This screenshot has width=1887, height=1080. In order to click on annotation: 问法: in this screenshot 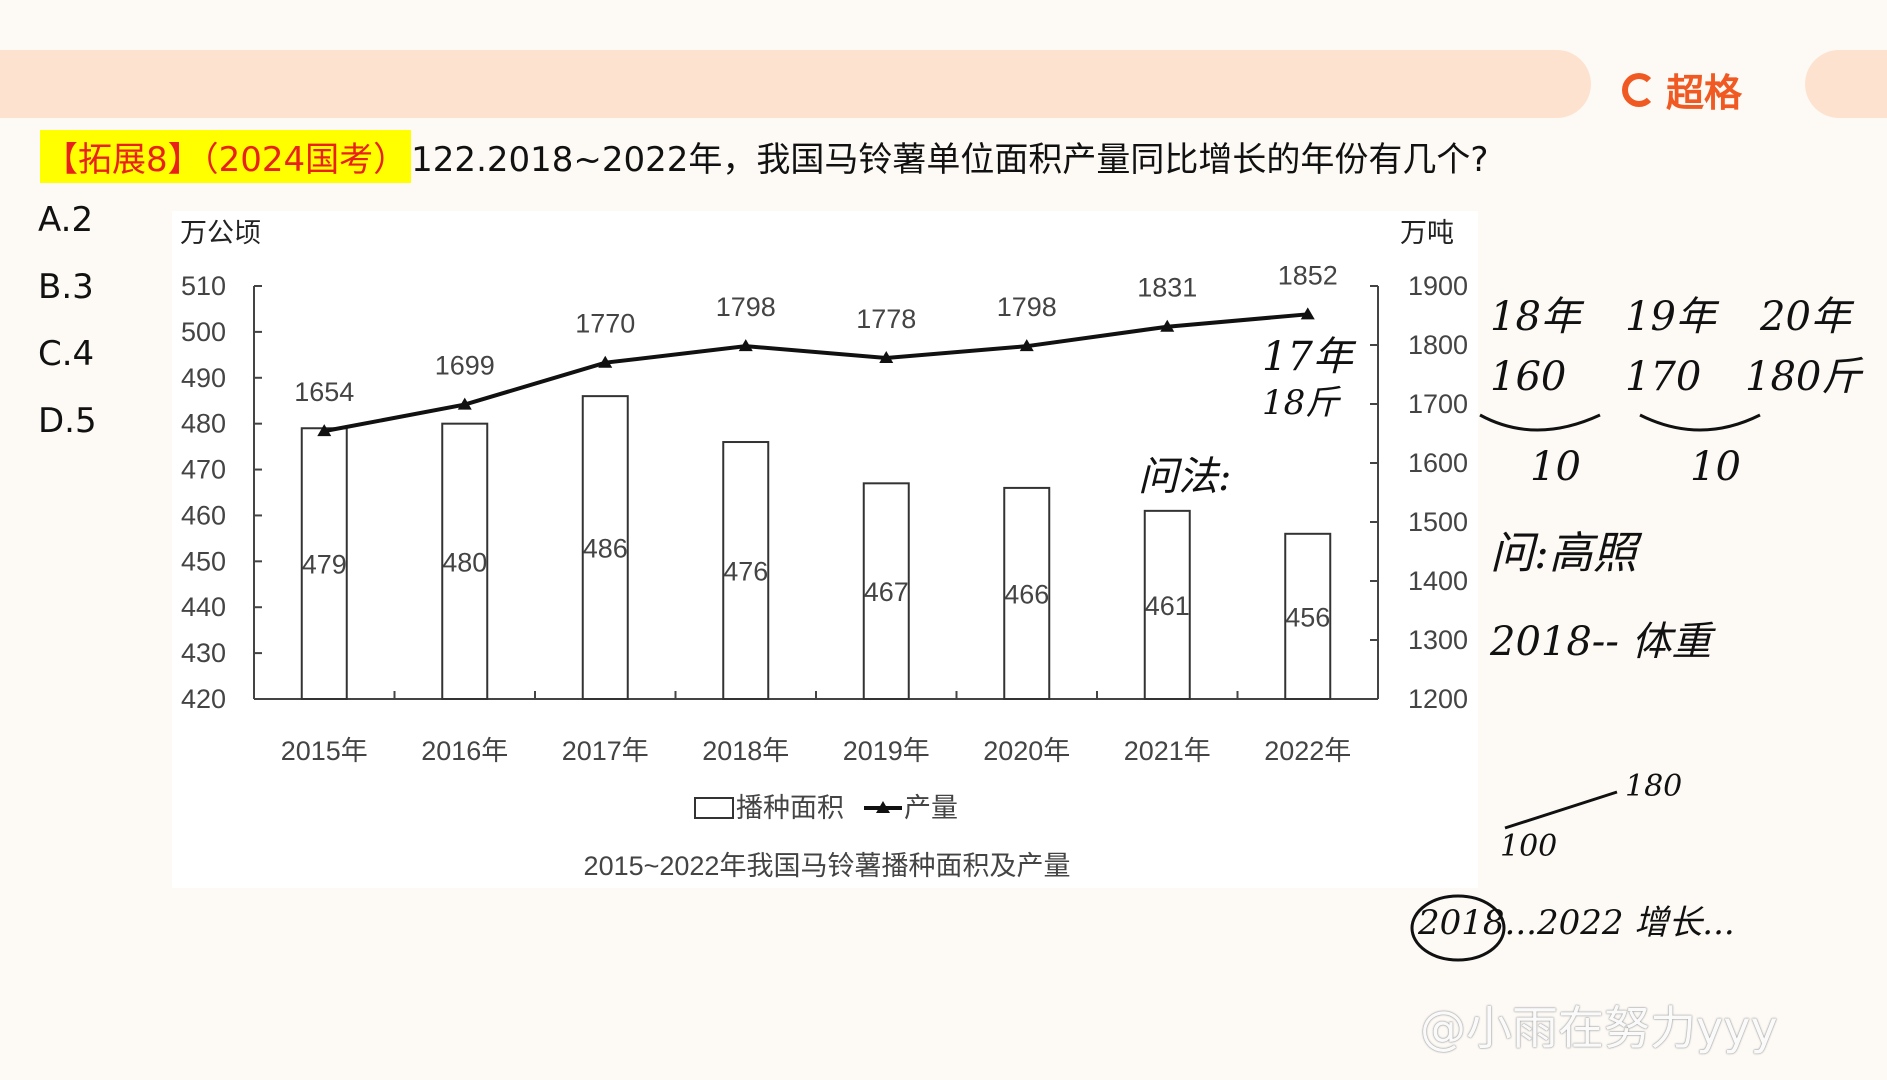, I will do `click(1185, 477)`.